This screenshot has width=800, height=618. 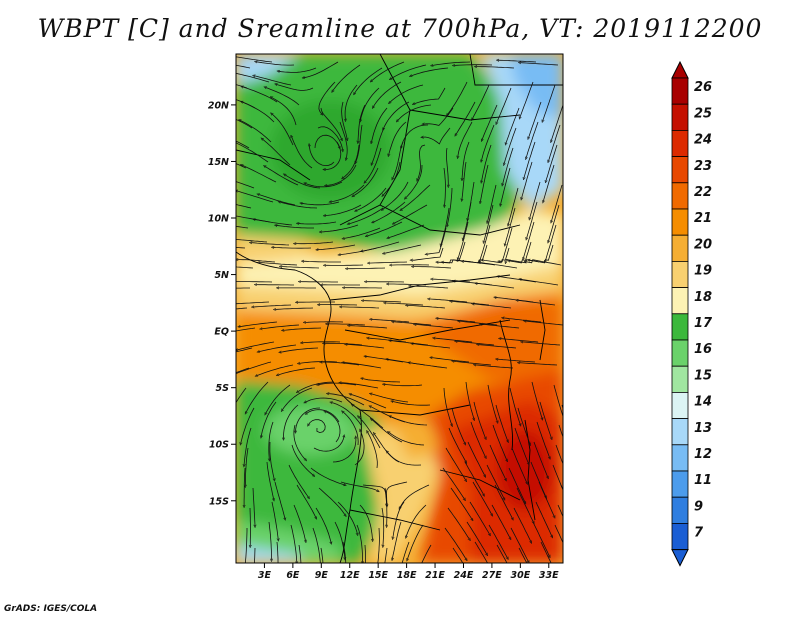 I want to click on colorbar-label: 15, so click(x=703, y=375).